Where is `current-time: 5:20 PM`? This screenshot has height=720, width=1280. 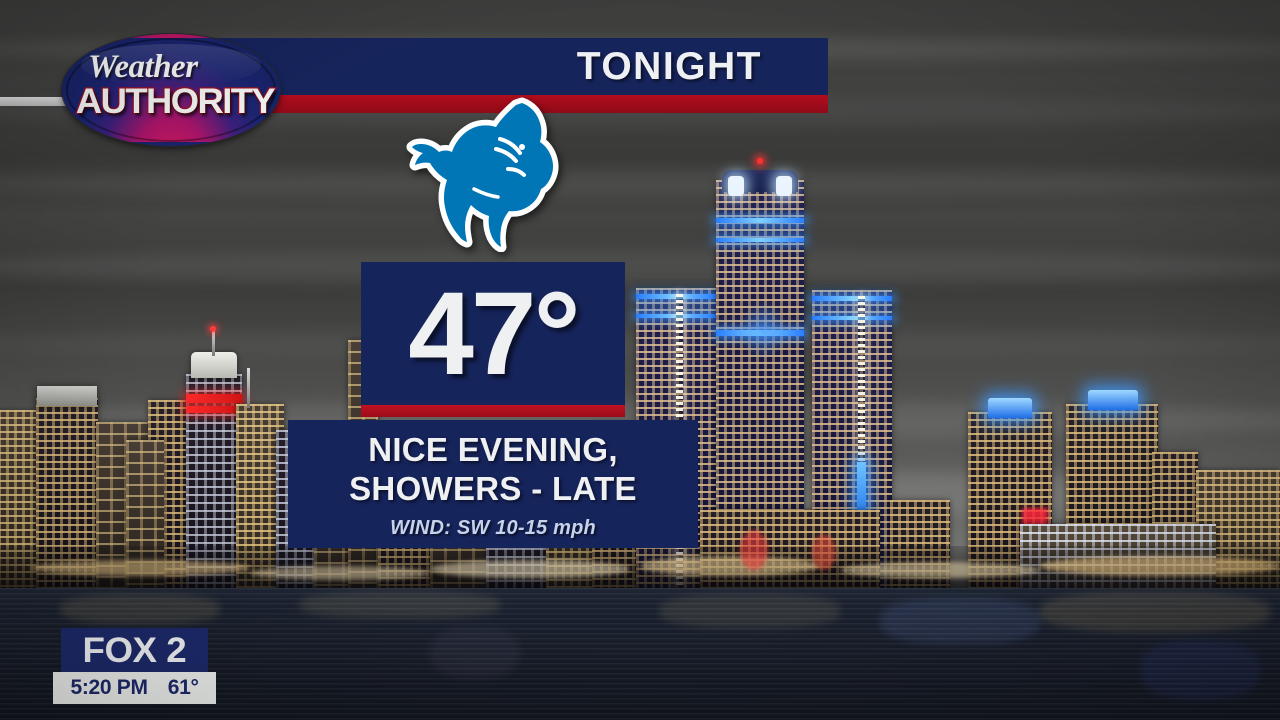
current-time: 5:20 PM is located at coordinates (109, 687).